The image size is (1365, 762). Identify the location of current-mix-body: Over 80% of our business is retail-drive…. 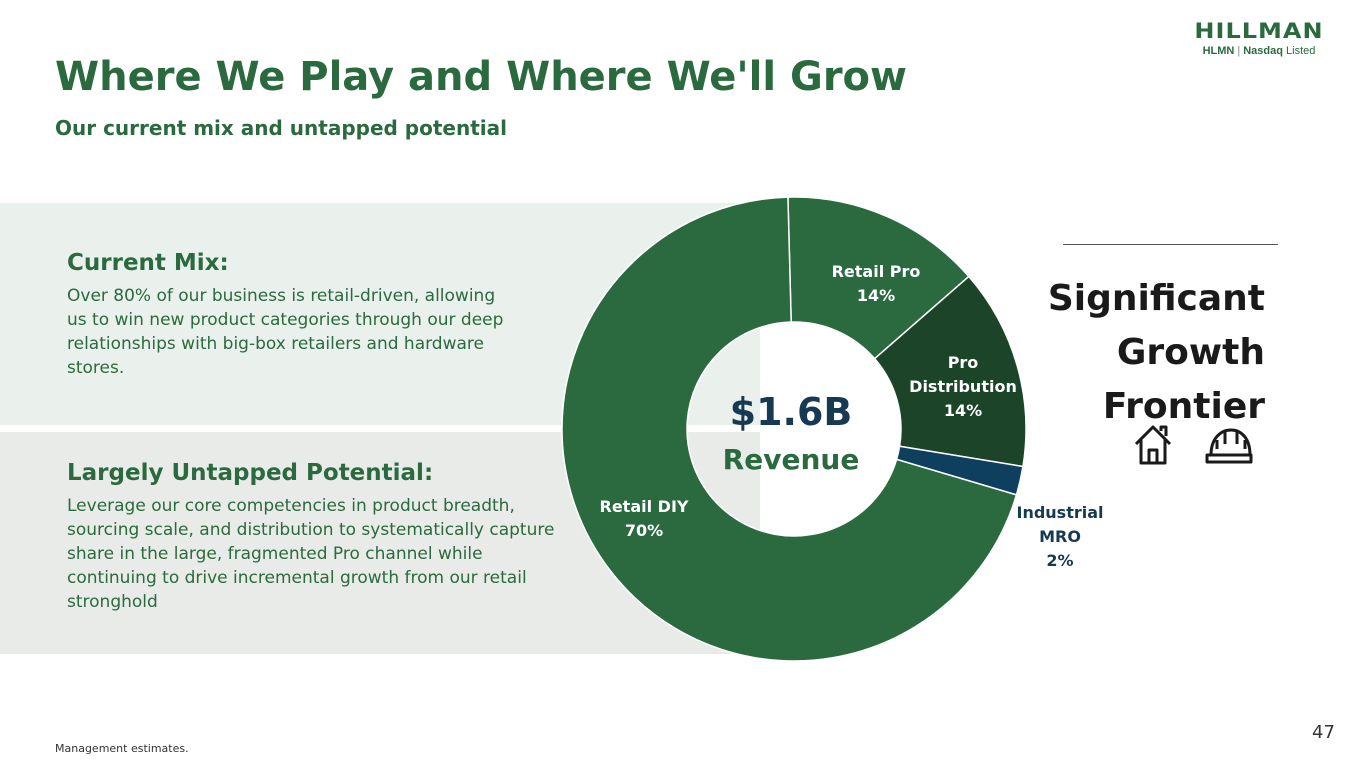
(285, 332).